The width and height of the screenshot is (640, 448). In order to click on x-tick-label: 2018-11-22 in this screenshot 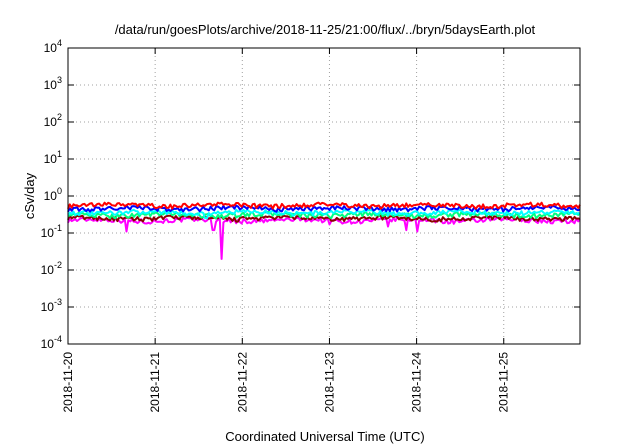, I will do `click(242, 382)`.